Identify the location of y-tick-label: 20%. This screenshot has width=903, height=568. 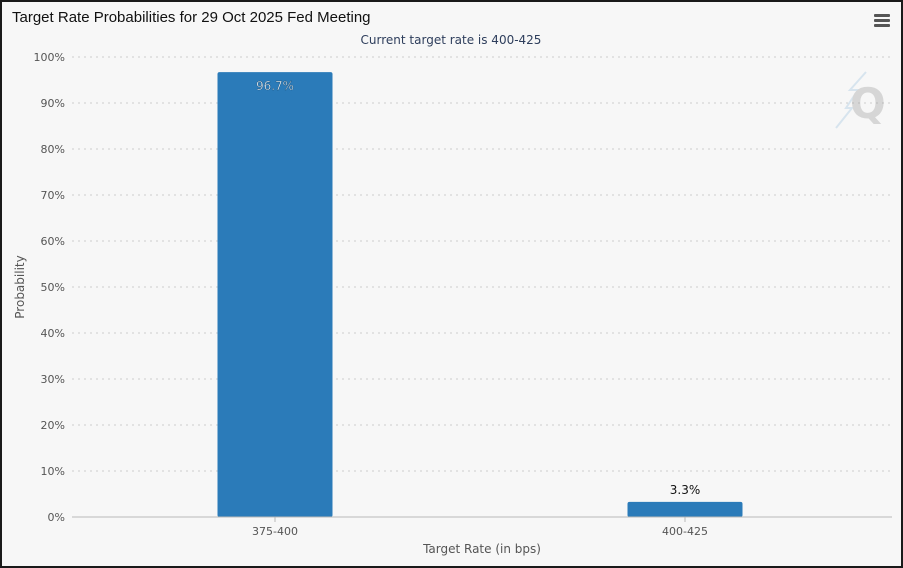
(53, 425).